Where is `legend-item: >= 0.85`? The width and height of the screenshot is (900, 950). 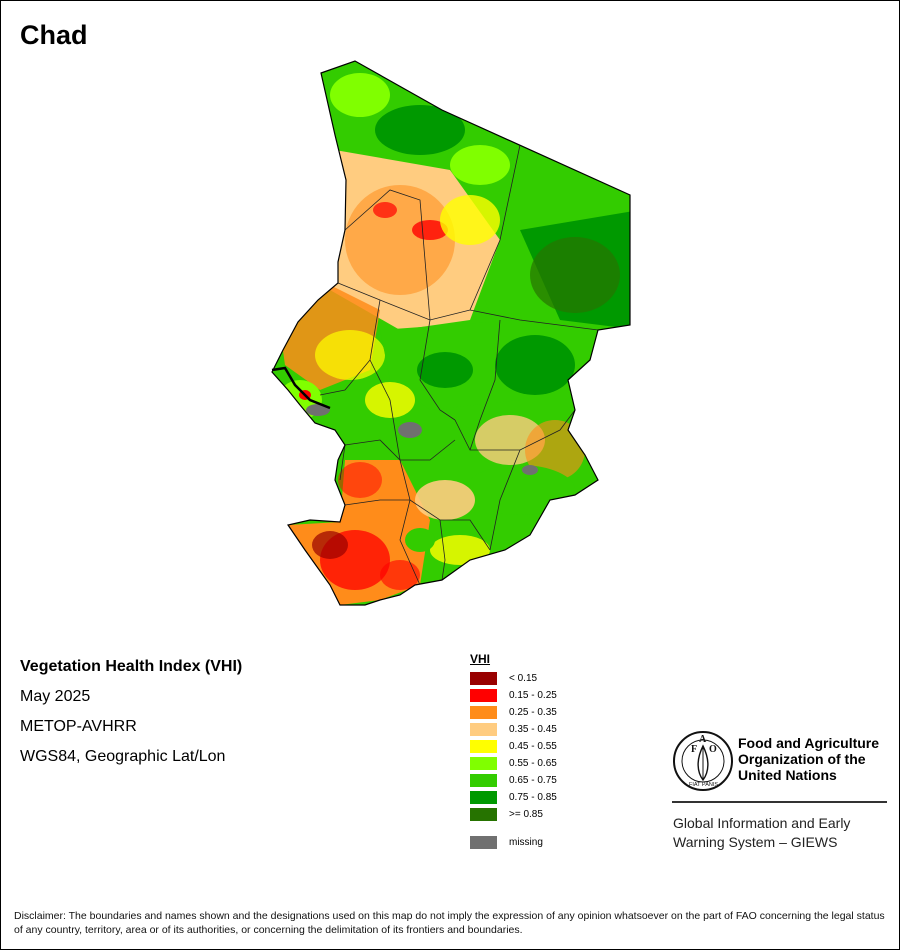 legend-item: >= 0.85 is located at coordinates (506, 814).